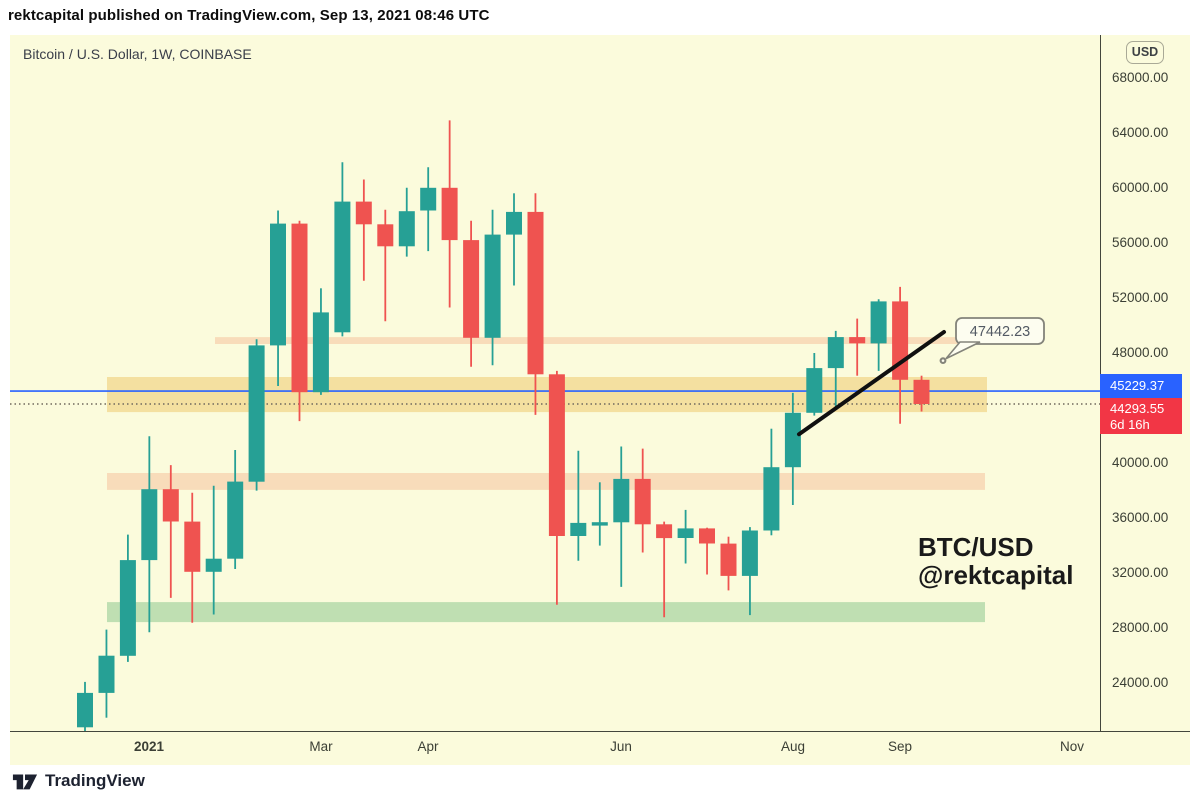  What do you see at coordinates (601, 340) in the screenshot?
I see `resistance-zone-49k` at bounding box center [601, 340].